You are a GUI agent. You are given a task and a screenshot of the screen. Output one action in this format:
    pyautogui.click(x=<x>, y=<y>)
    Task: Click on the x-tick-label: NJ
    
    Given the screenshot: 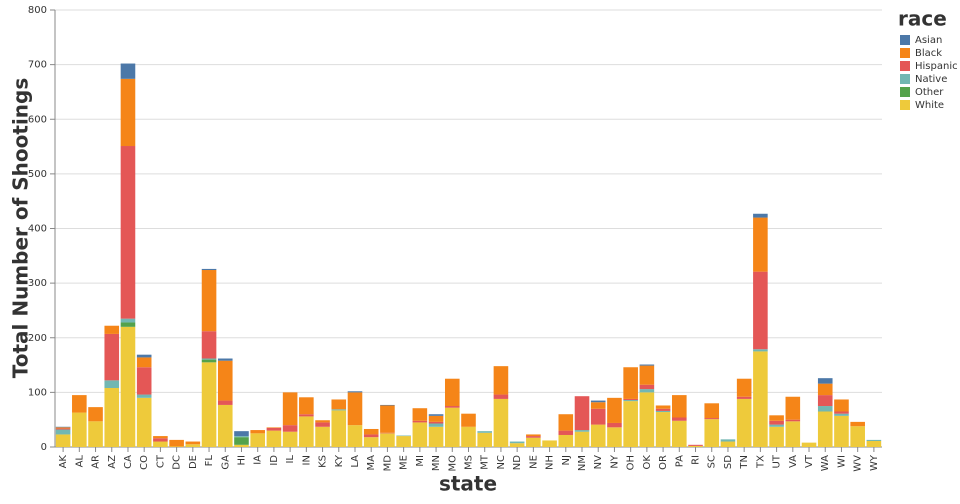 What is the action you would take?
    pyautogui.click(x=566, y=460)
    